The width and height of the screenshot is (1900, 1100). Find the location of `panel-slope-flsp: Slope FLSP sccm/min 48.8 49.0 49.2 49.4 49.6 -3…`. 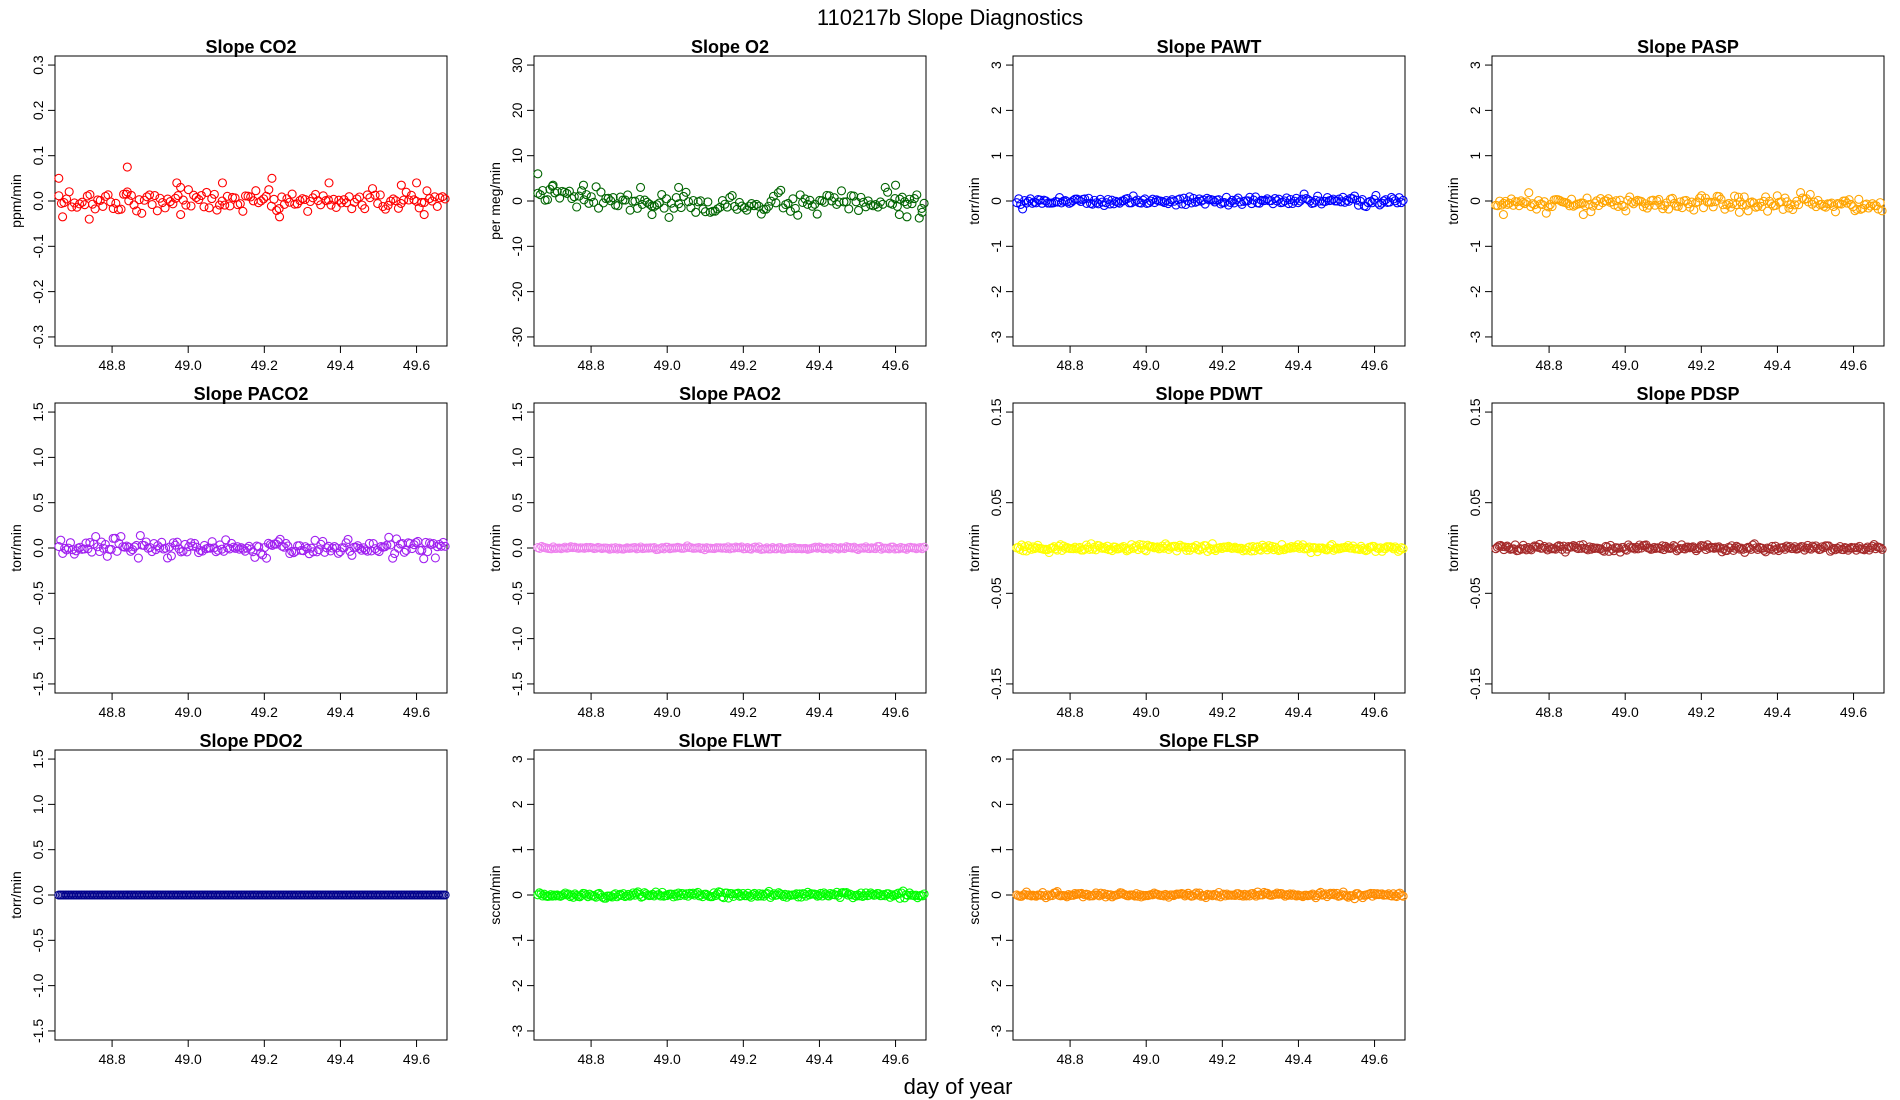

panel-slope-flsp: Slope FLSP sccm/min 48.8 49.0 49.2 49.4 49.6 -3… is located at coordinates (1187, 899).